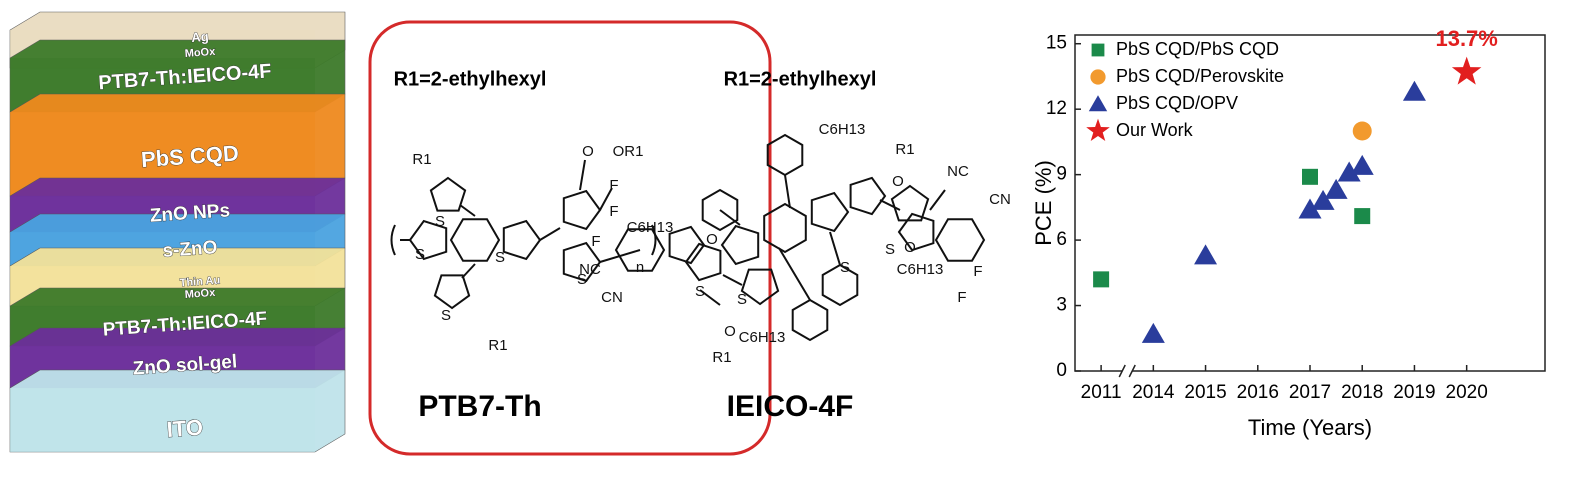 The image size is (1592, 478). Describe the element at coordinates (1061, 174) in the screenshot. I see `y-tick-label: 9` at that location.